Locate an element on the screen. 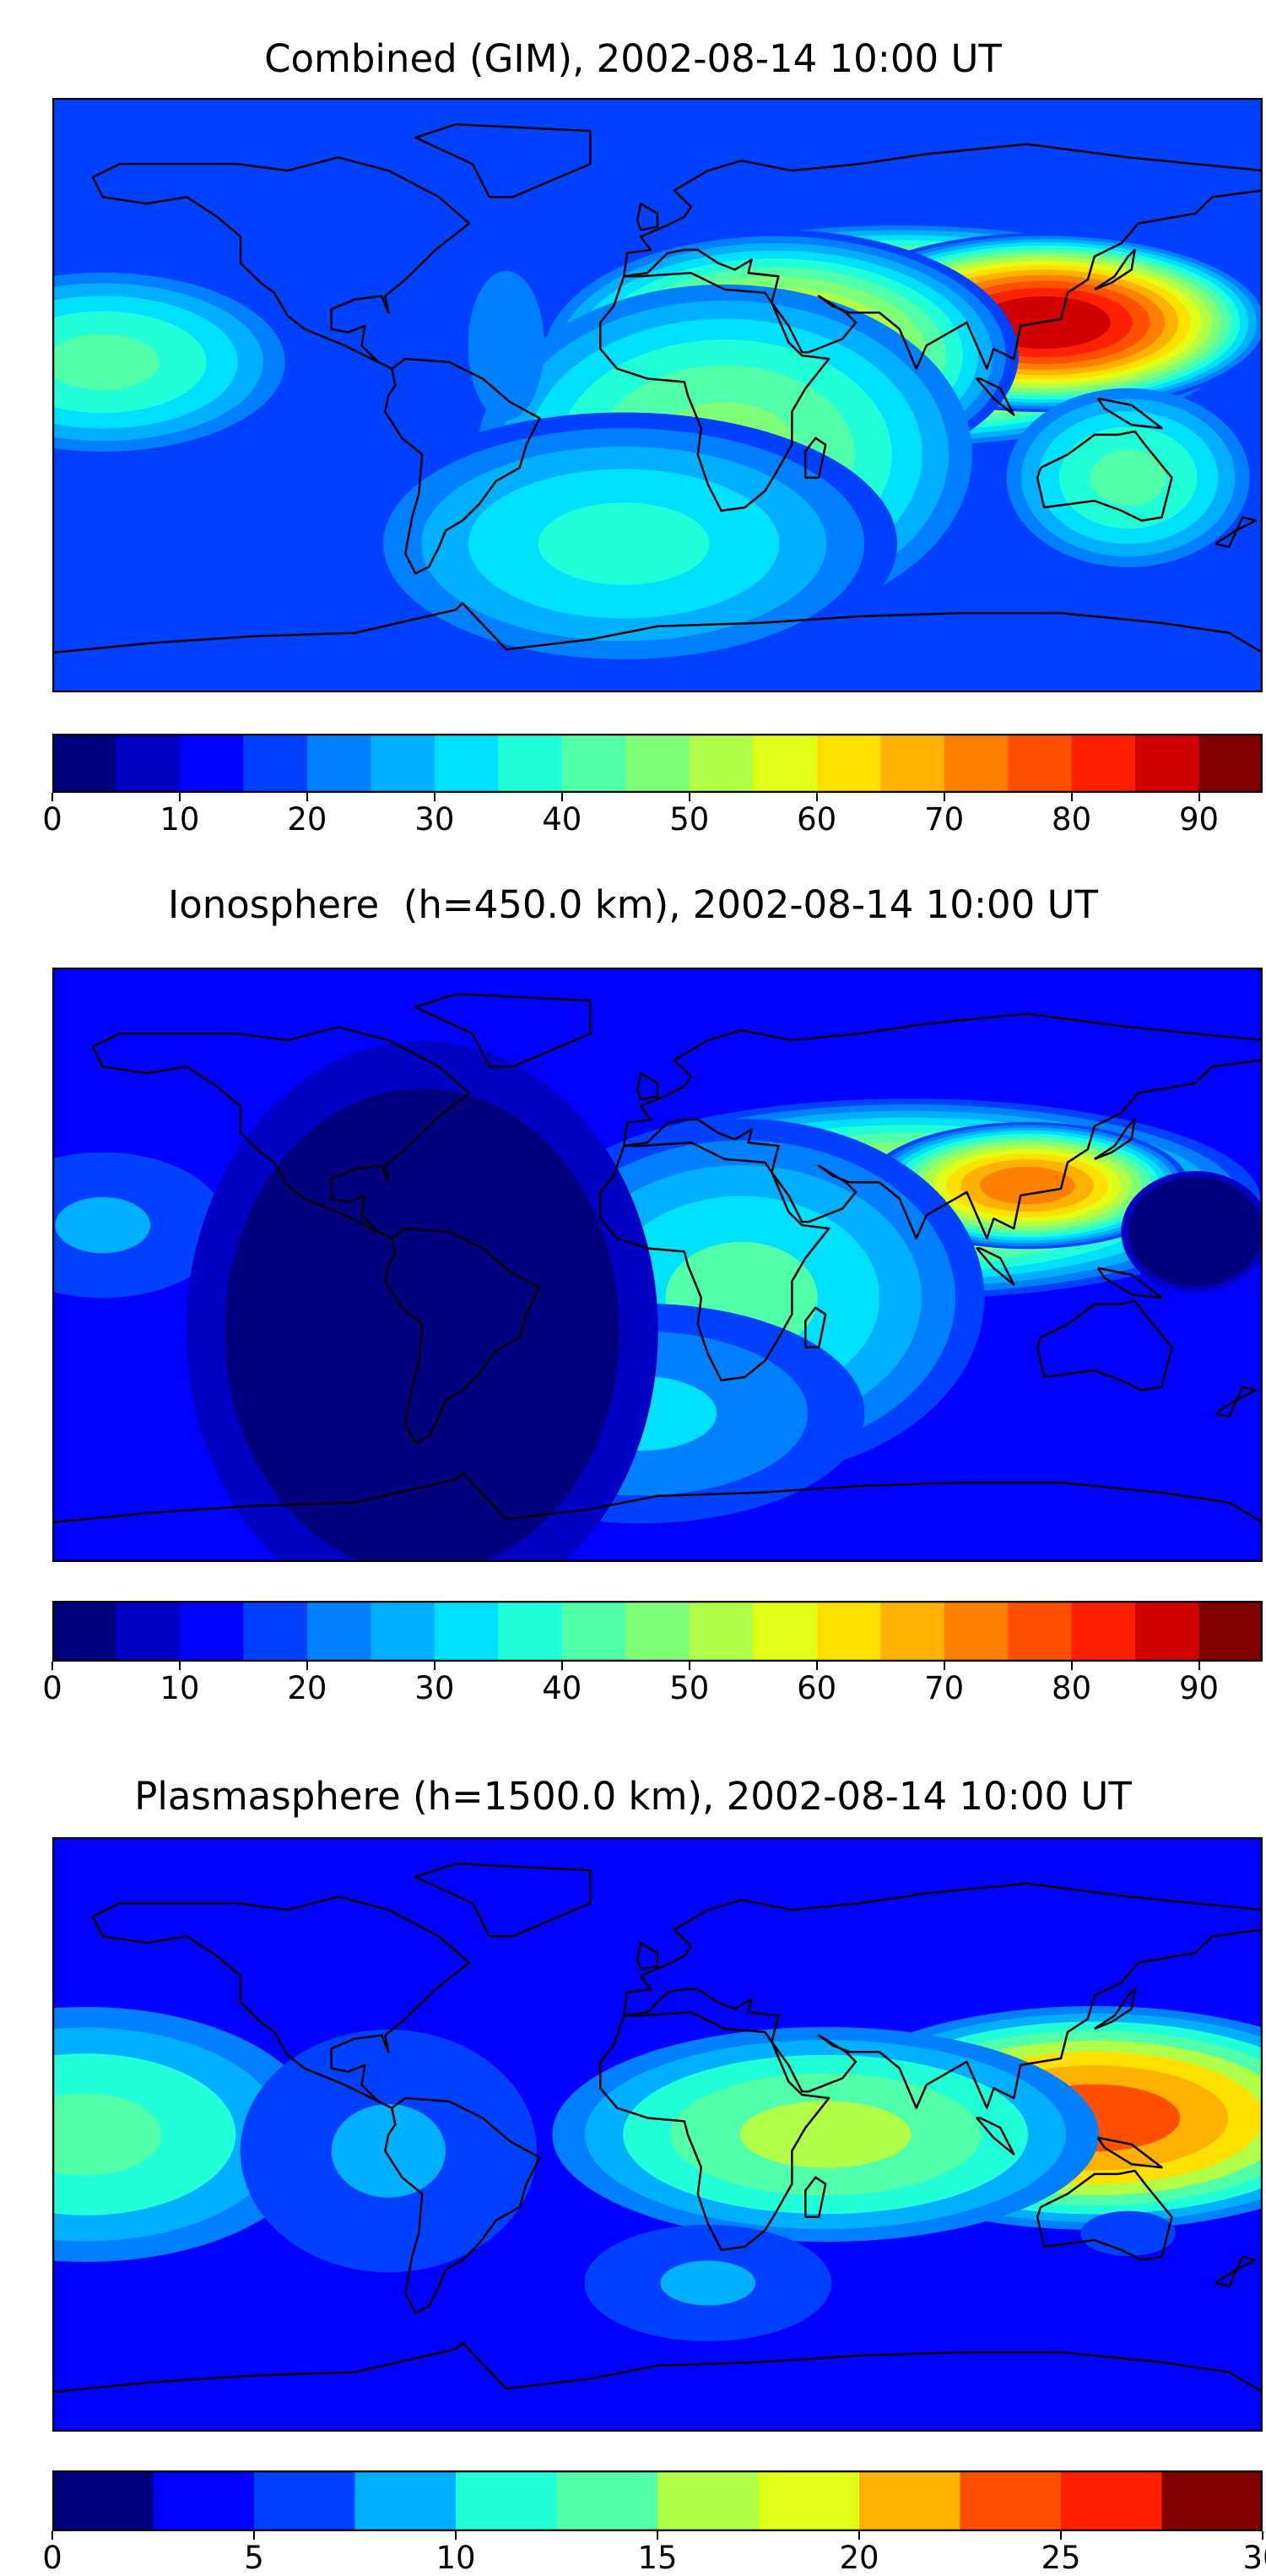 Image resolution: width=1266 pixels, height=2576 pixels. colorbar-tick-label: 40 is located at coordinates (562, 1688).